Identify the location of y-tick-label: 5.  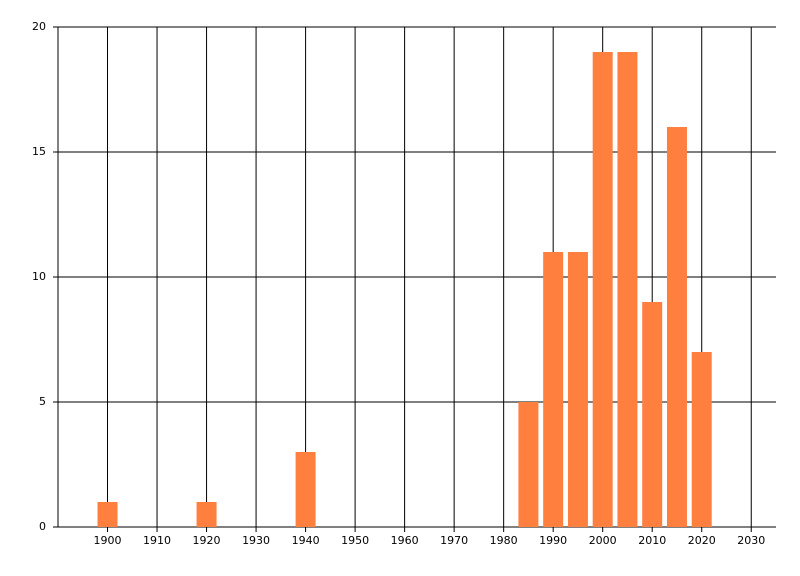
(42, 401).